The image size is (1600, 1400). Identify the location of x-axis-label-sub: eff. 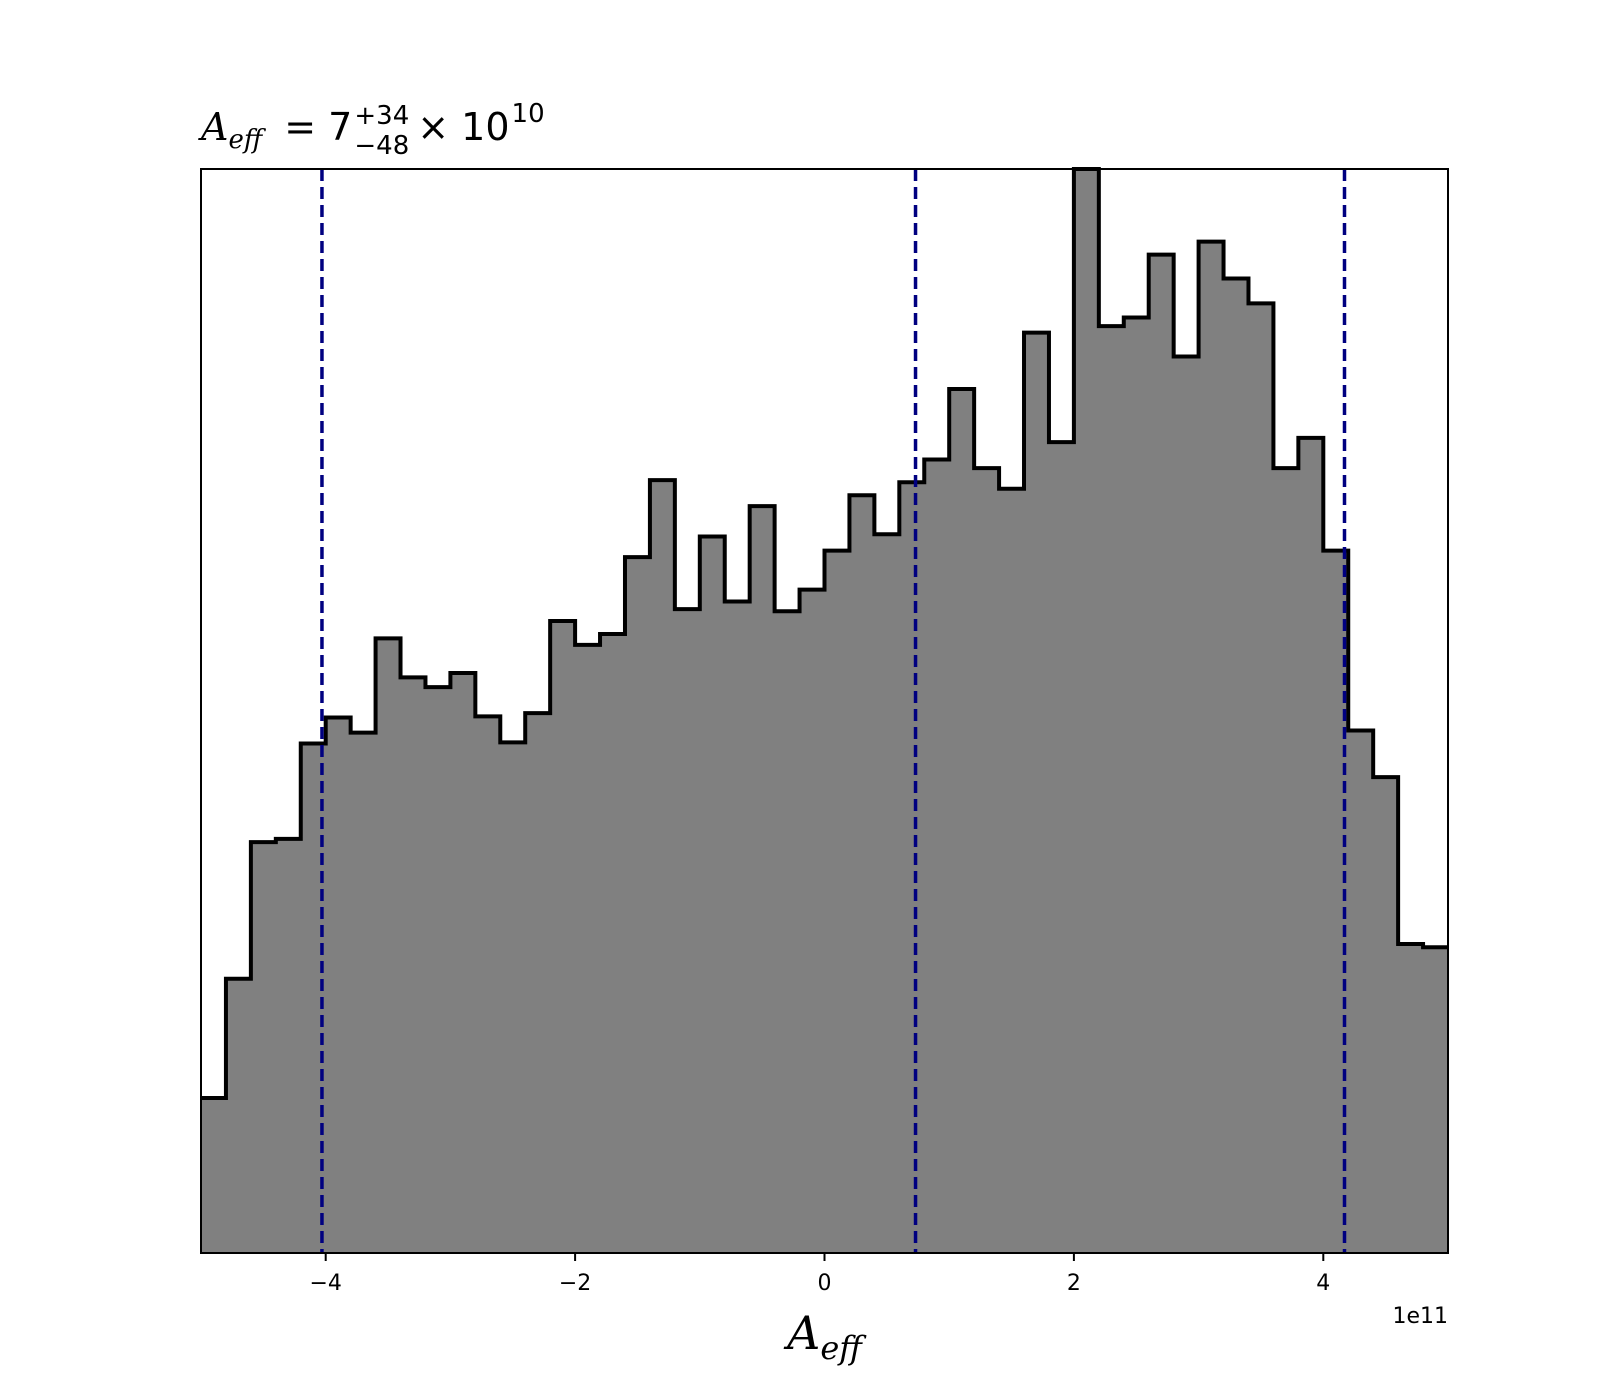
(843, 1348).